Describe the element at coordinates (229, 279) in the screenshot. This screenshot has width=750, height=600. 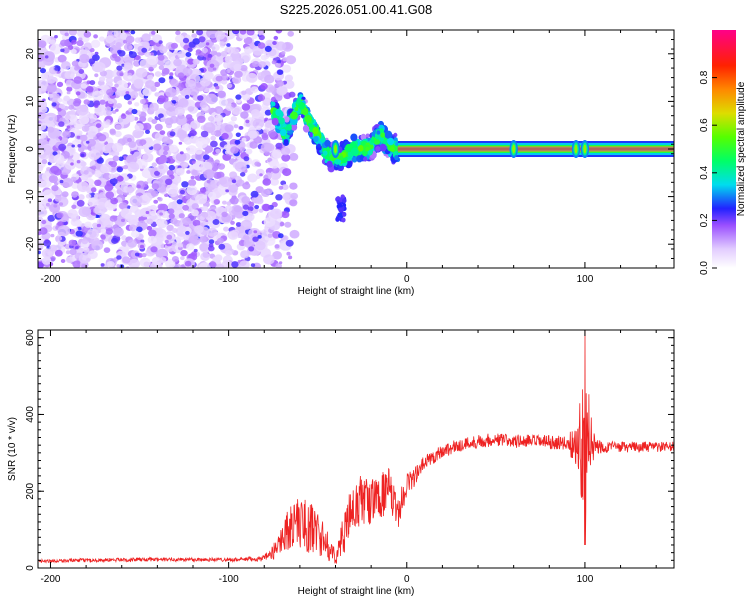
I see `x-tick-label: -100` at that location.